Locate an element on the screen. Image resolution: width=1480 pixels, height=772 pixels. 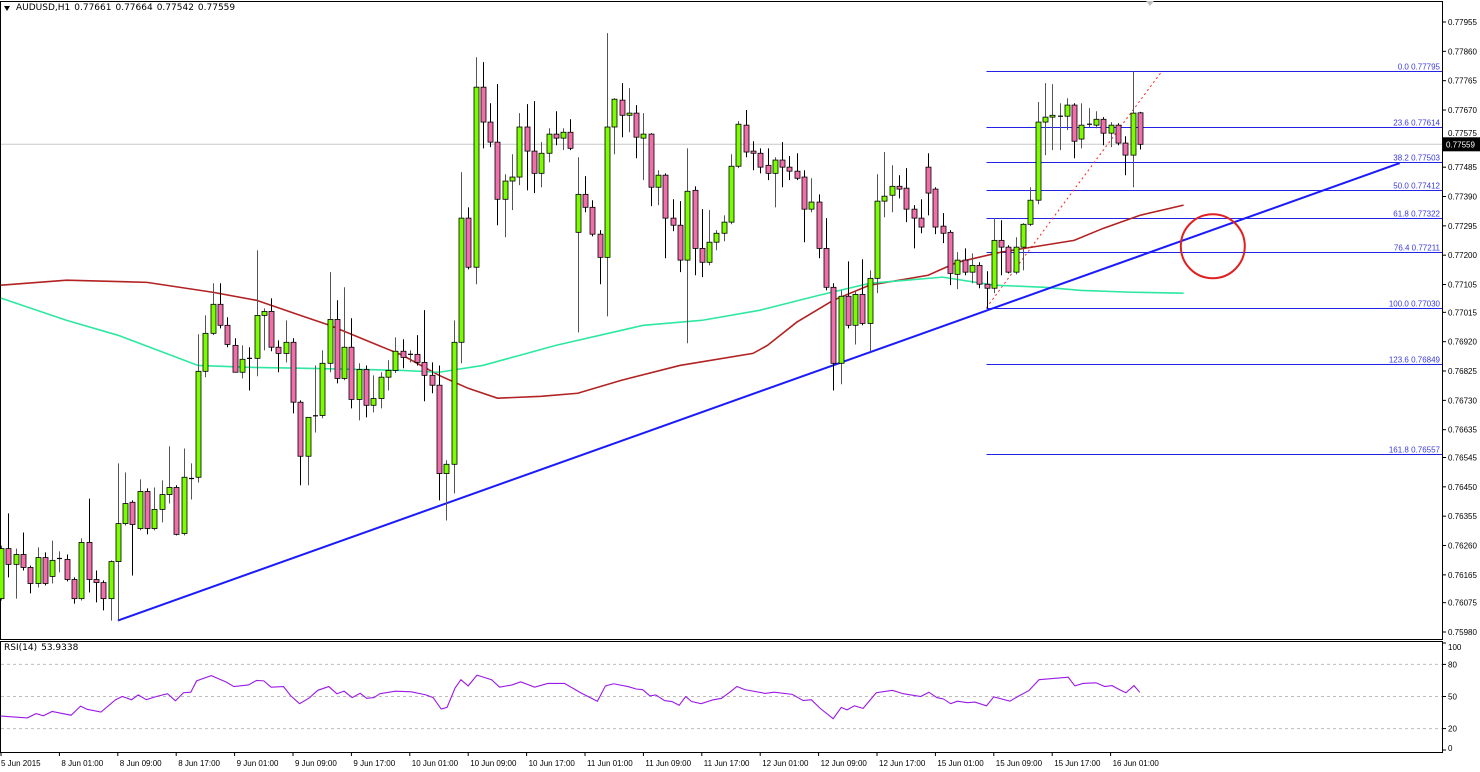
price-tick-label: 0.77015 is located at coordinates (1462, 312).